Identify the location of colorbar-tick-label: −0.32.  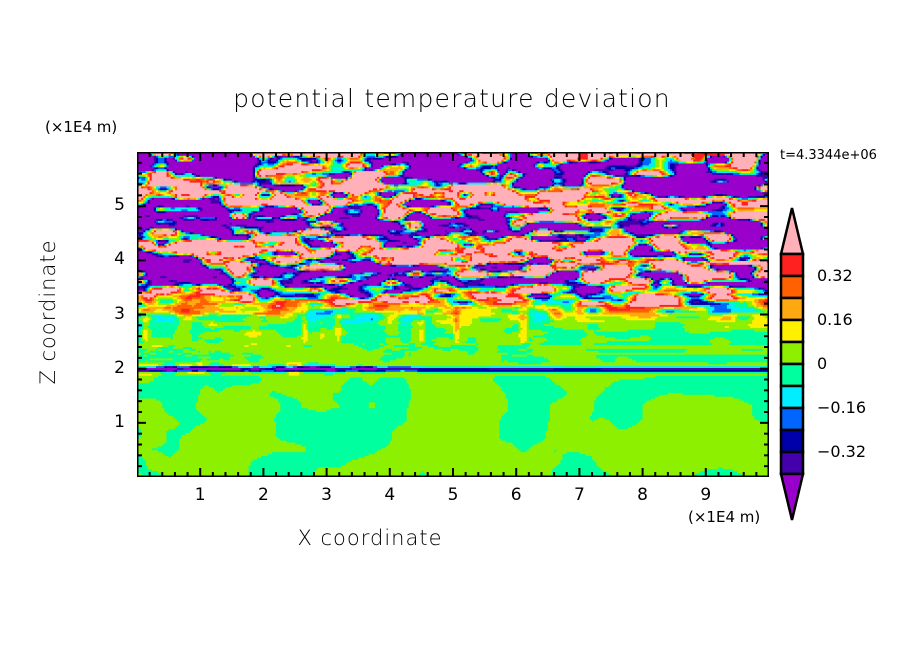
(842, 451).